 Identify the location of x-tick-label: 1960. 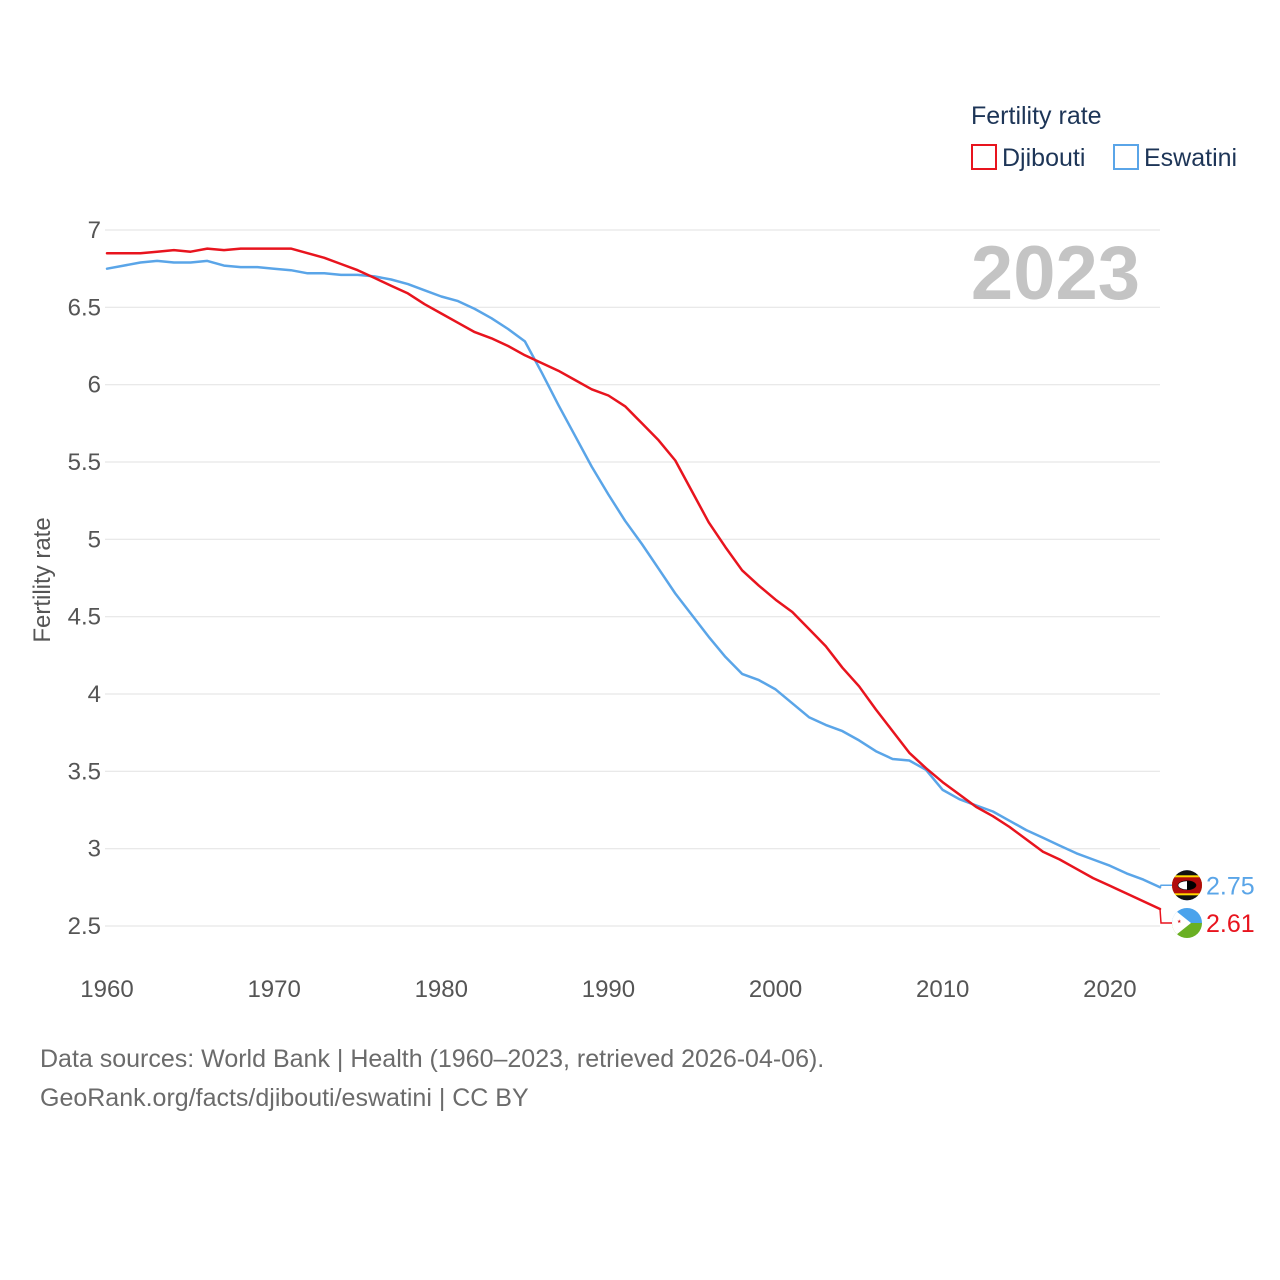
(106, 989).